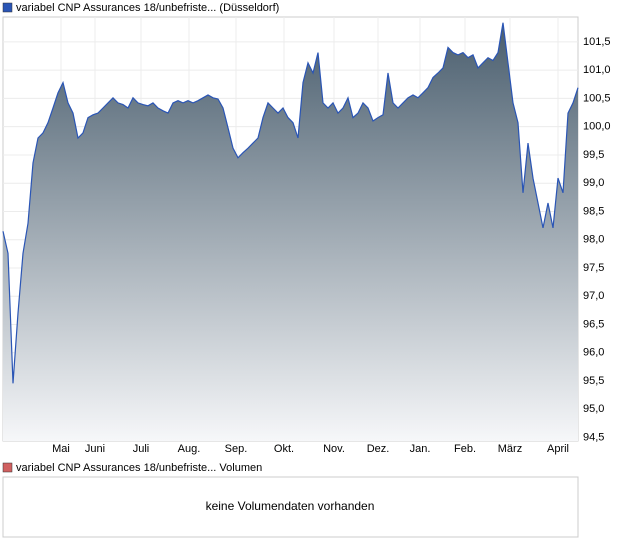 This screenshot has width=620, height=546. I want to click on y-tick-label: 98,5, so click(593, 211).